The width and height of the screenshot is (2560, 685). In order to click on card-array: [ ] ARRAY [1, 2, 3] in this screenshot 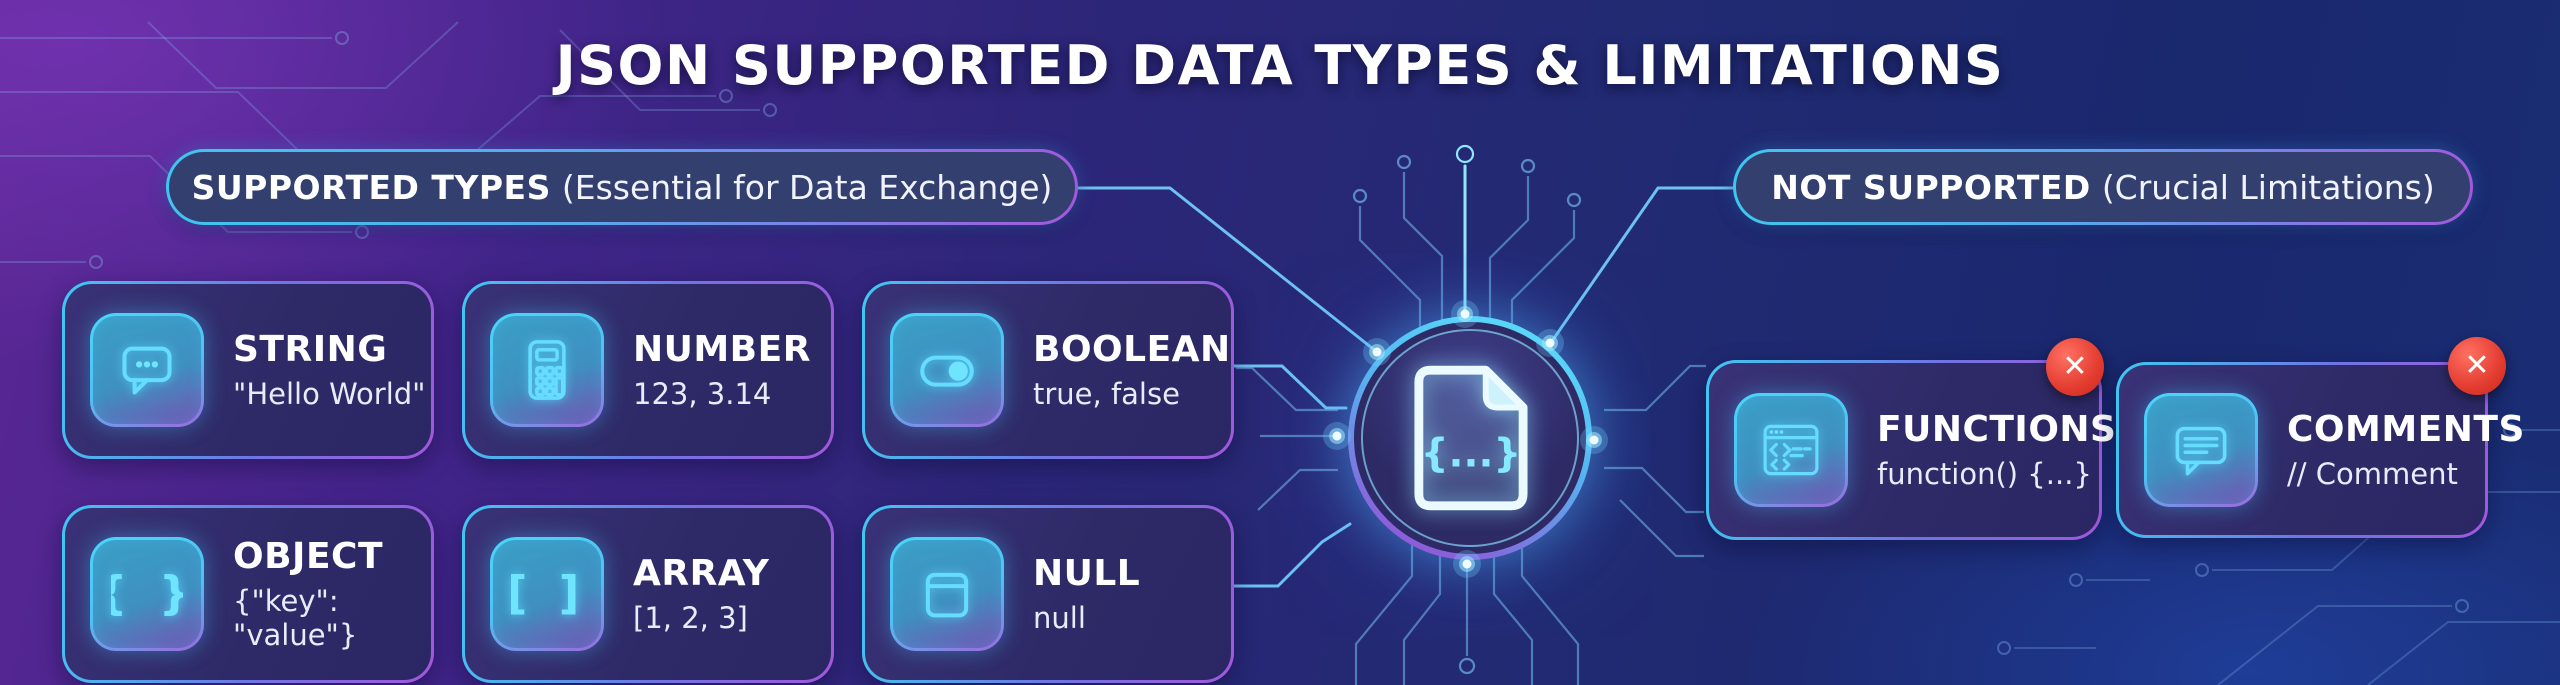, I will do `click(648, 594)`.